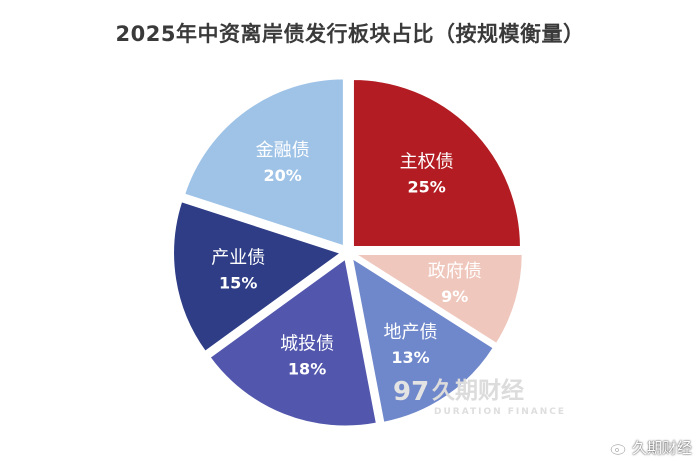  What do you see at coordinates (410, 332) in the screenshot?
I see `slice-name-label: 地产债` at bounding box center [410, 332].